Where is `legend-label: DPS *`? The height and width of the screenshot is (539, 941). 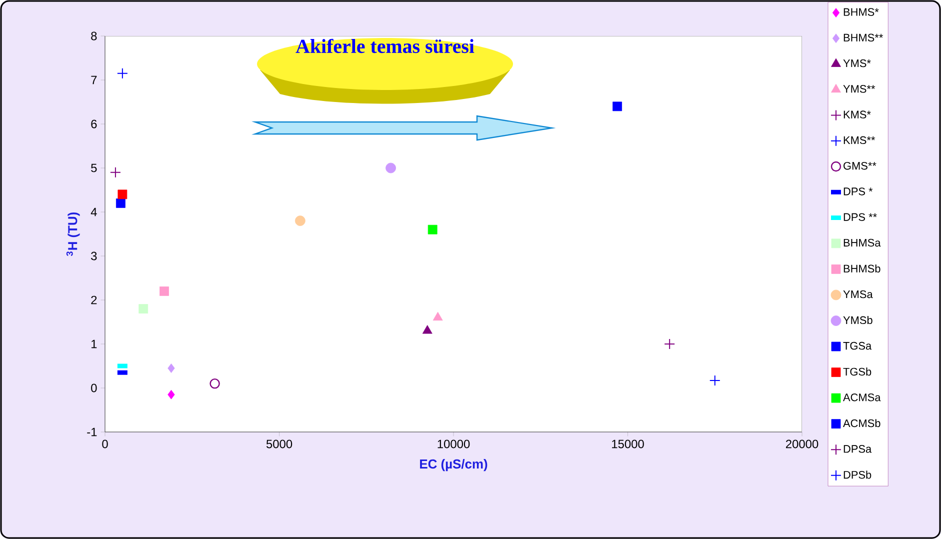
legend-label: DPS * is located at coordinates (858, 192).